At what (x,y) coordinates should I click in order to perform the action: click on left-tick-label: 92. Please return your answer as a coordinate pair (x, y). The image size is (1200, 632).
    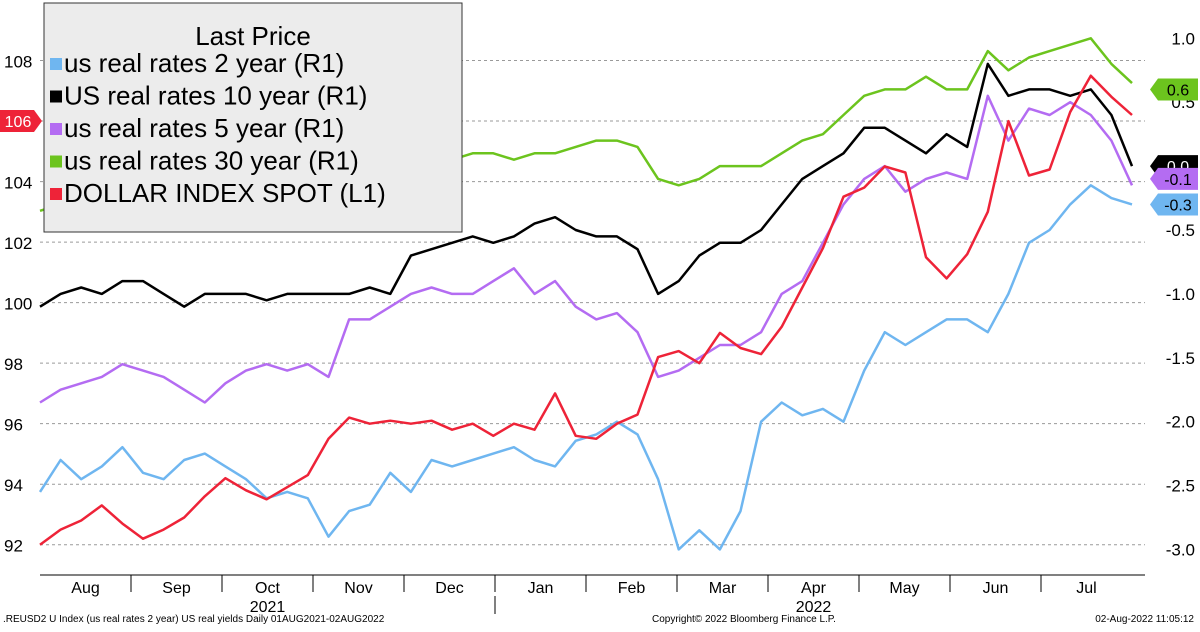
    Looking at the image, I should click on (13, 546).